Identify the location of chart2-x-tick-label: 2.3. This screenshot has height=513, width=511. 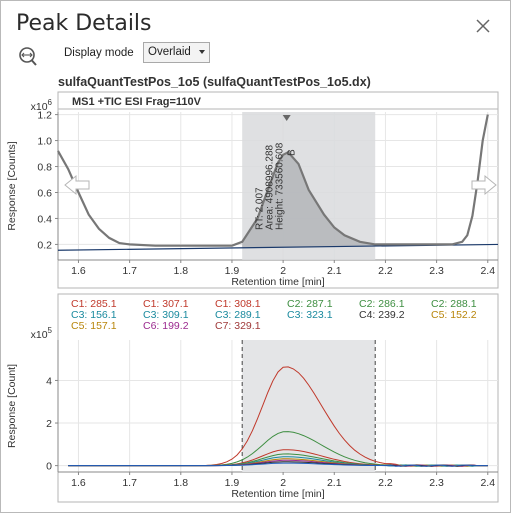
(436, 483).